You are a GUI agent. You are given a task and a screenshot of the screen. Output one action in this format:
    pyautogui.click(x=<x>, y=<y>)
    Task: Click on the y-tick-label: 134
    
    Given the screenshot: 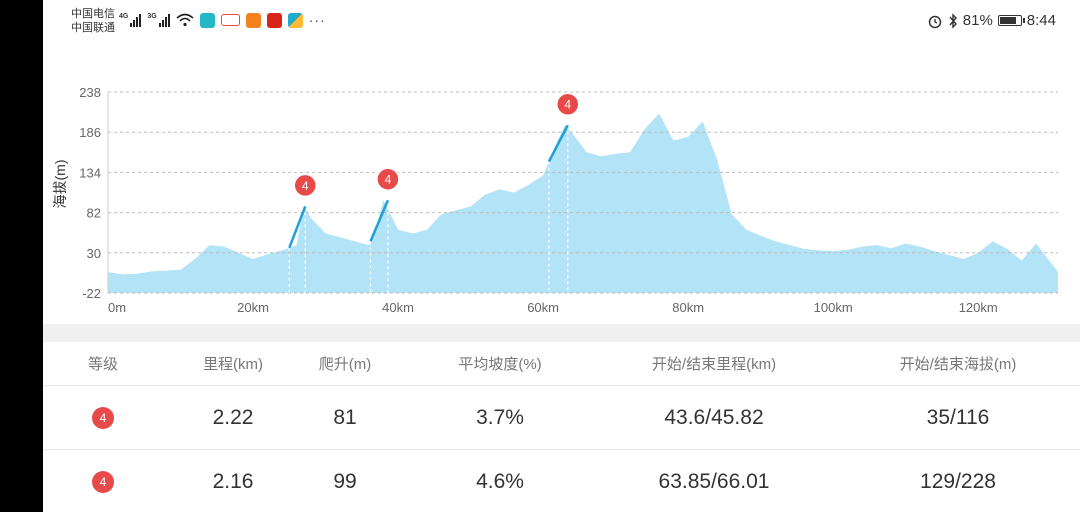 What is the action you would take?
    pyautogui.click(x=90, y=172)
    